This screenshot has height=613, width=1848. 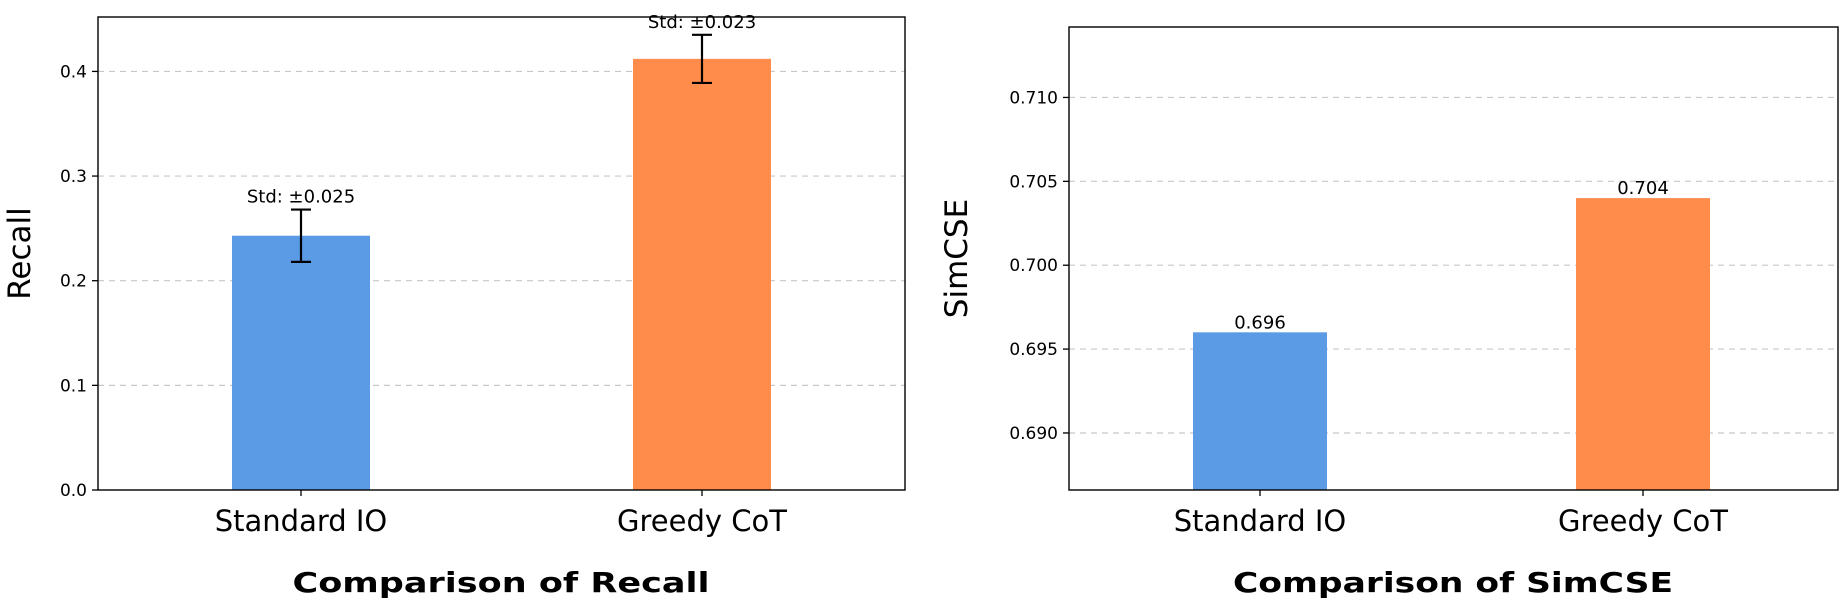 I want to click on simcse-value-label: 0.704, so click(x=1643, y=188).